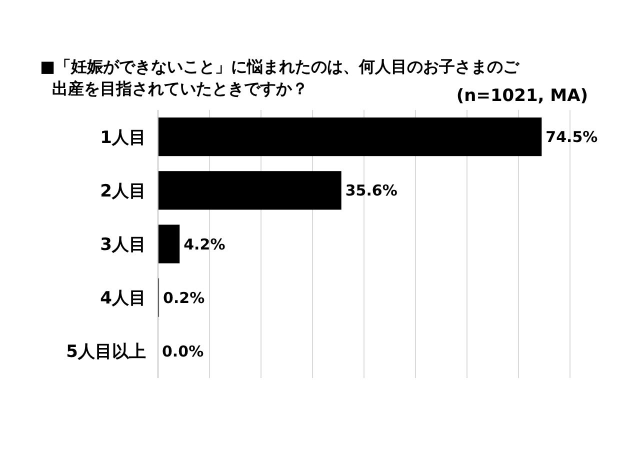  What do you see at coordinates (123, 298) in the screenshot?
I see `y-tick-label: 4人目` at bounding box center [123, 298].